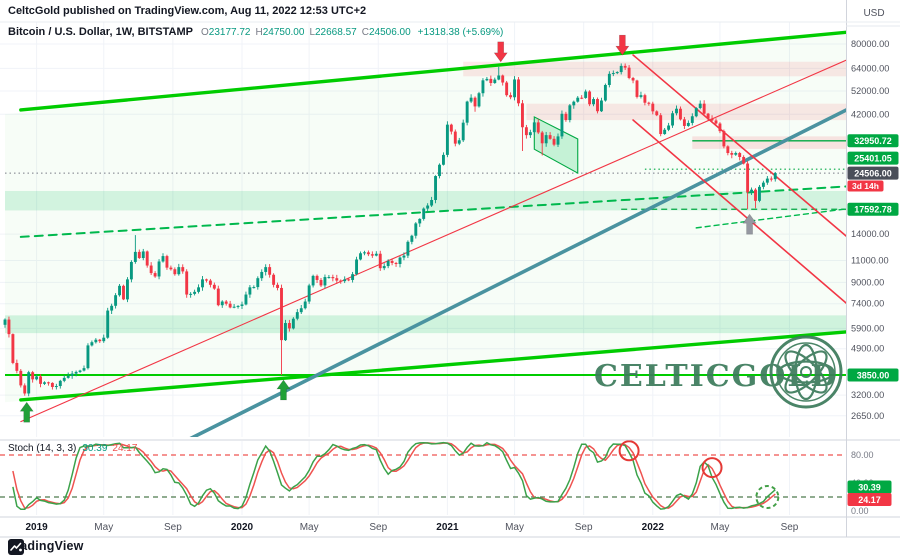 This screenshot has width=900, height=559. Describe the element at coordinates (718, 372) in the screenshot. I see `celticgold-watermark: CELTICGOLD` at that location.